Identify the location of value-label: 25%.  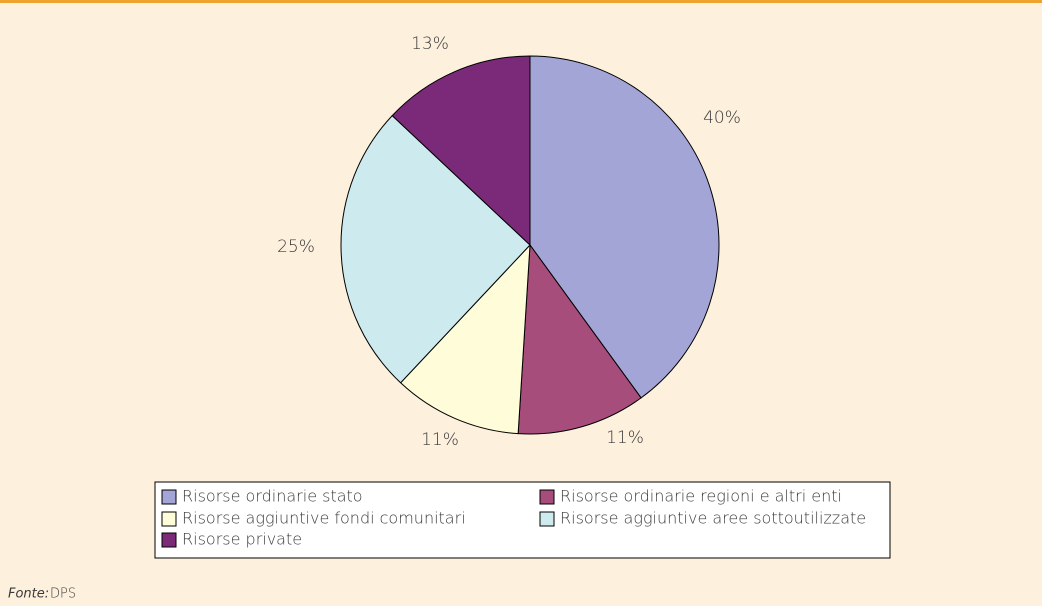
(296, 247).